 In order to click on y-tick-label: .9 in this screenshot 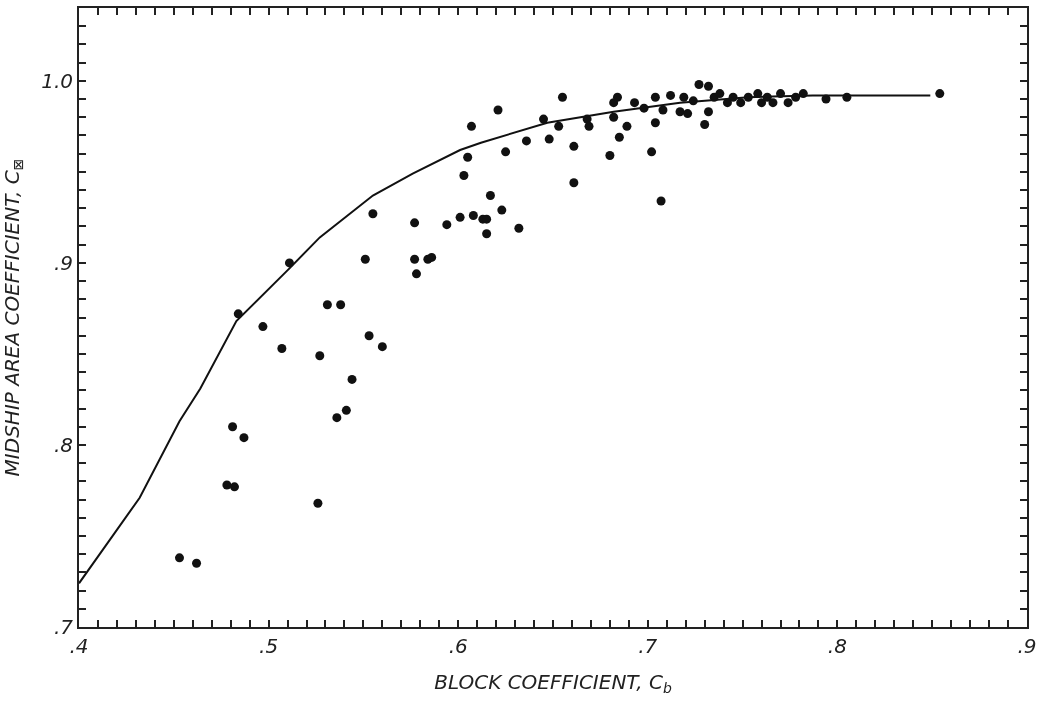, I will do `click(63, 262)`.